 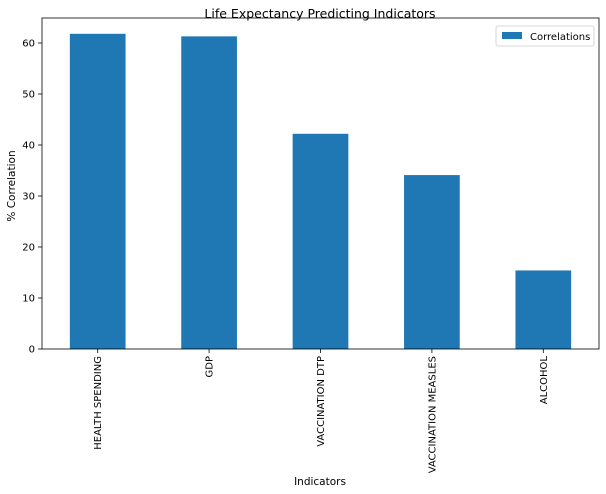 I want to click on legend-box, so click(x=545, y=36).